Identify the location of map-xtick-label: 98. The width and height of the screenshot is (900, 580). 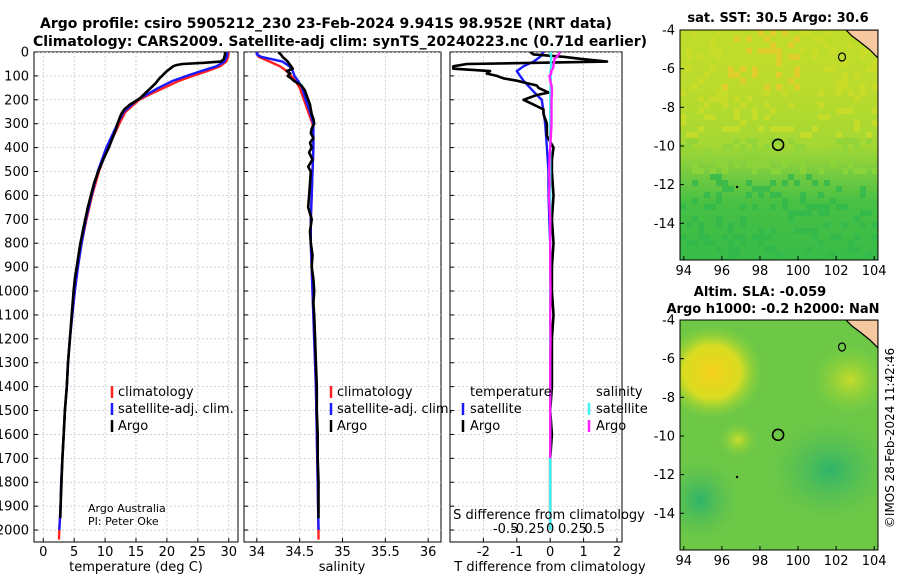
(760, 561).